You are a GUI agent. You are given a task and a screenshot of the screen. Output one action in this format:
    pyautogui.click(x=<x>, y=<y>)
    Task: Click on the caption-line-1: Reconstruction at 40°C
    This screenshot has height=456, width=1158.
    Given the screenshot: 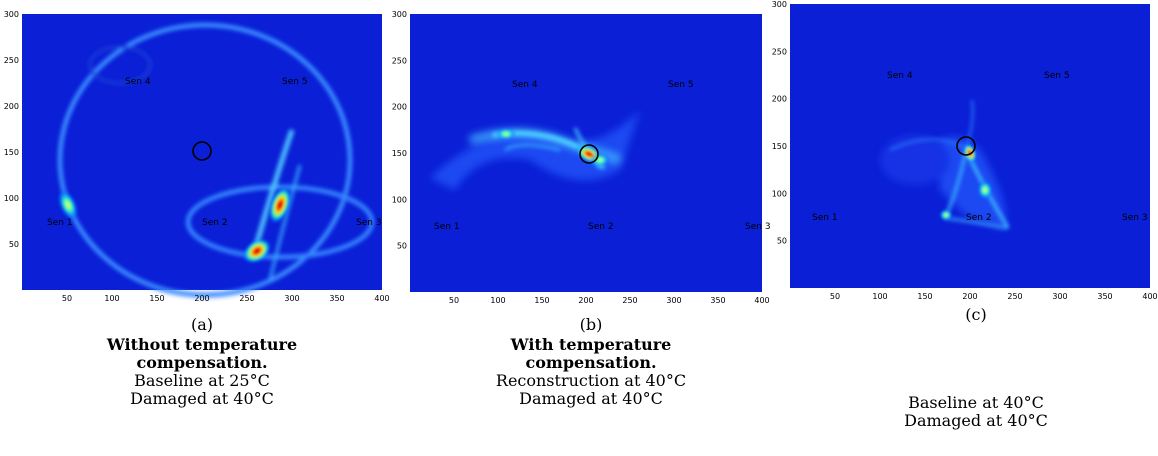 What is the action you would take?
    pyautogui.click(x=591, y=380)
    